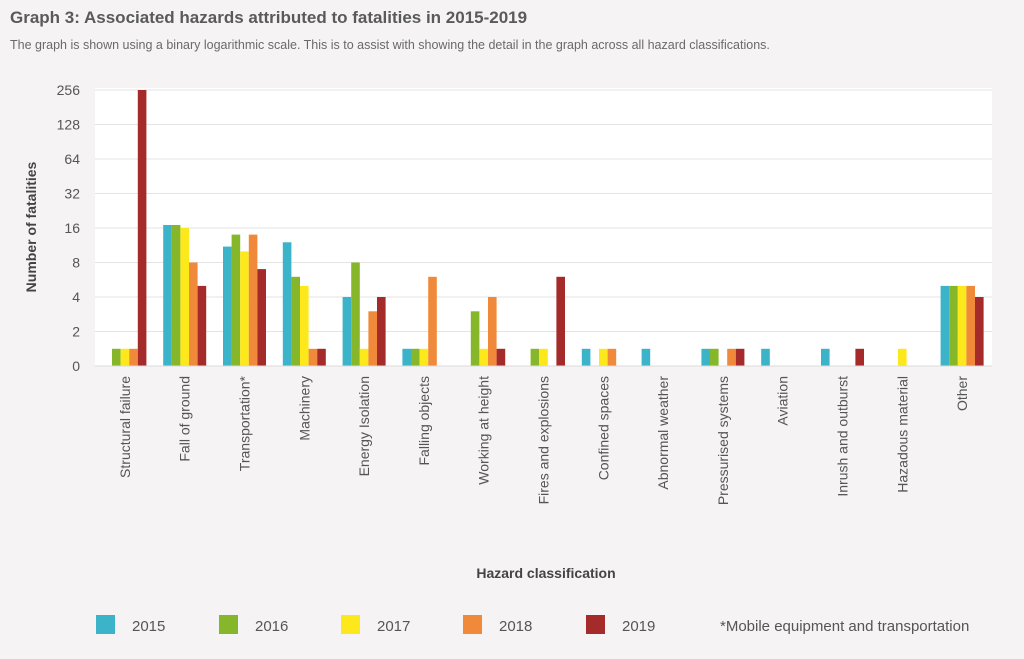  What do you see at coordinates (364, 426) in the screenshot?
I see `x-tick-label: Energy Isolation` at bounding box center [364, 426].